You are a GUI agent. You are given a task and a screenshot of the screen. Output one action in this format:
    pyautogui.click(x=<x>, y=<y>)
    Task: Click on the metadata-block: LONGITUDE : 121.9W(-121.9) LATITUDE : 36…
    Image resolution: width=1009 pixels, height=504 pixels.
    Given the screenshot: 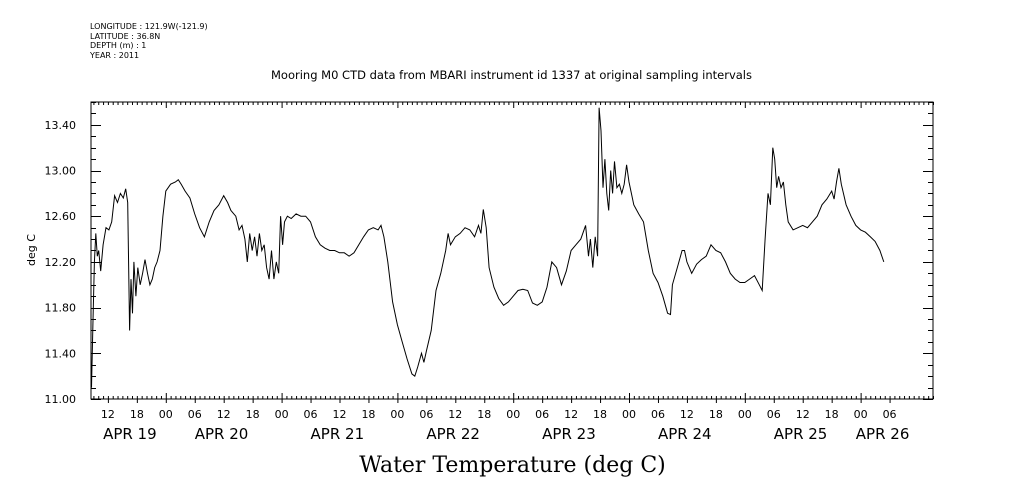 What is the action you would take?
    pyautogui.click(x=149, y=41)
    